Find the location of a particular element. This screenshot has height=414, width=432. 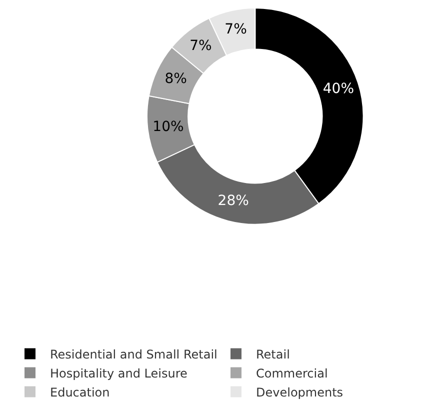

legend-label: Developments is located at coordinates (300, 392).